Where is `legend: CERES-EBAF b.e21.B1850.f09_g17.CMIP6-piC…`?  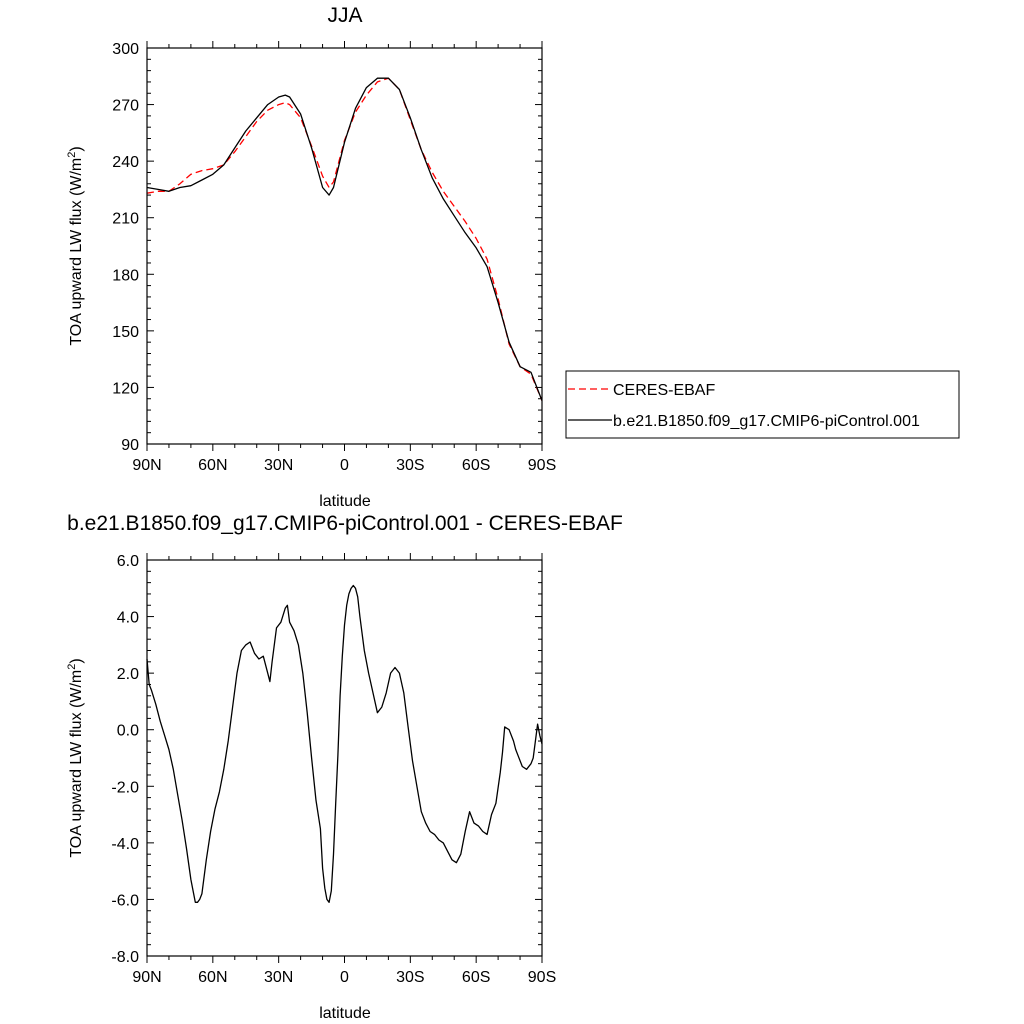
legend: CERES-EBAF b.e21.B1850.f09_g17.CMIP6-piC… is located at coordinates (762, 404).